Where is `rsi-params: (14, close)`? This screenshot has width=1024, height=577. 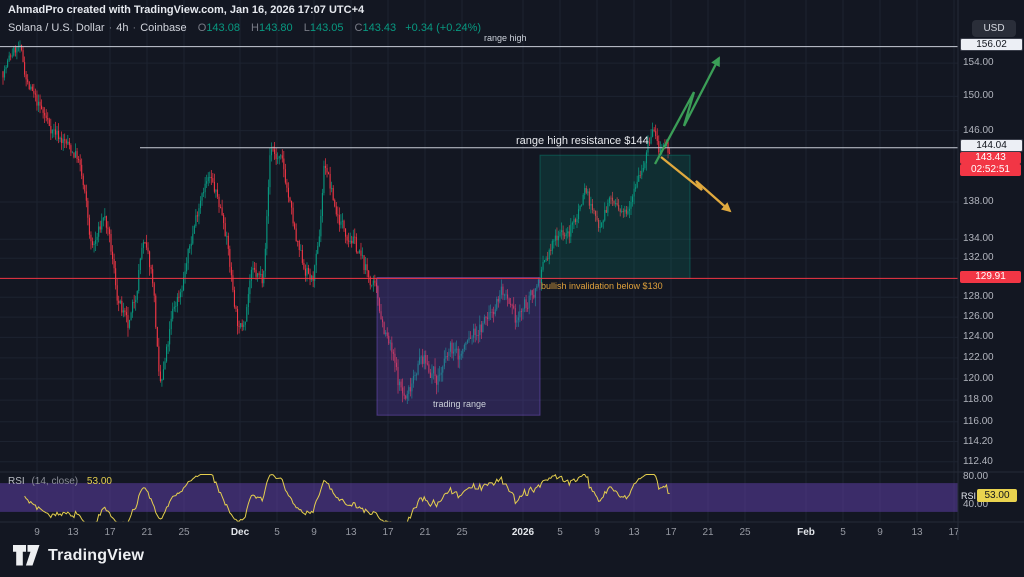 rsi-params: (14, close) is located at coordinates (55, 481).